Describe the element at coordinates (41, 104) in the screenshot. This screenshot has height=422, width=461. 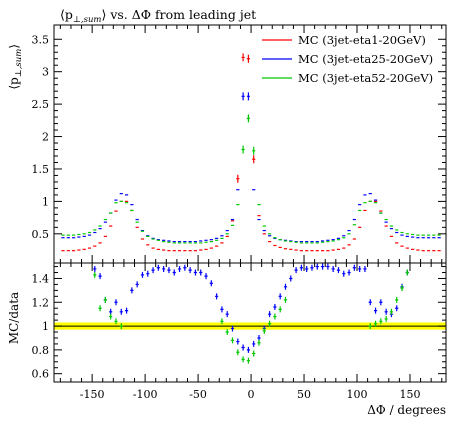
I see `main-y-tick-label: 2.5` at that location.